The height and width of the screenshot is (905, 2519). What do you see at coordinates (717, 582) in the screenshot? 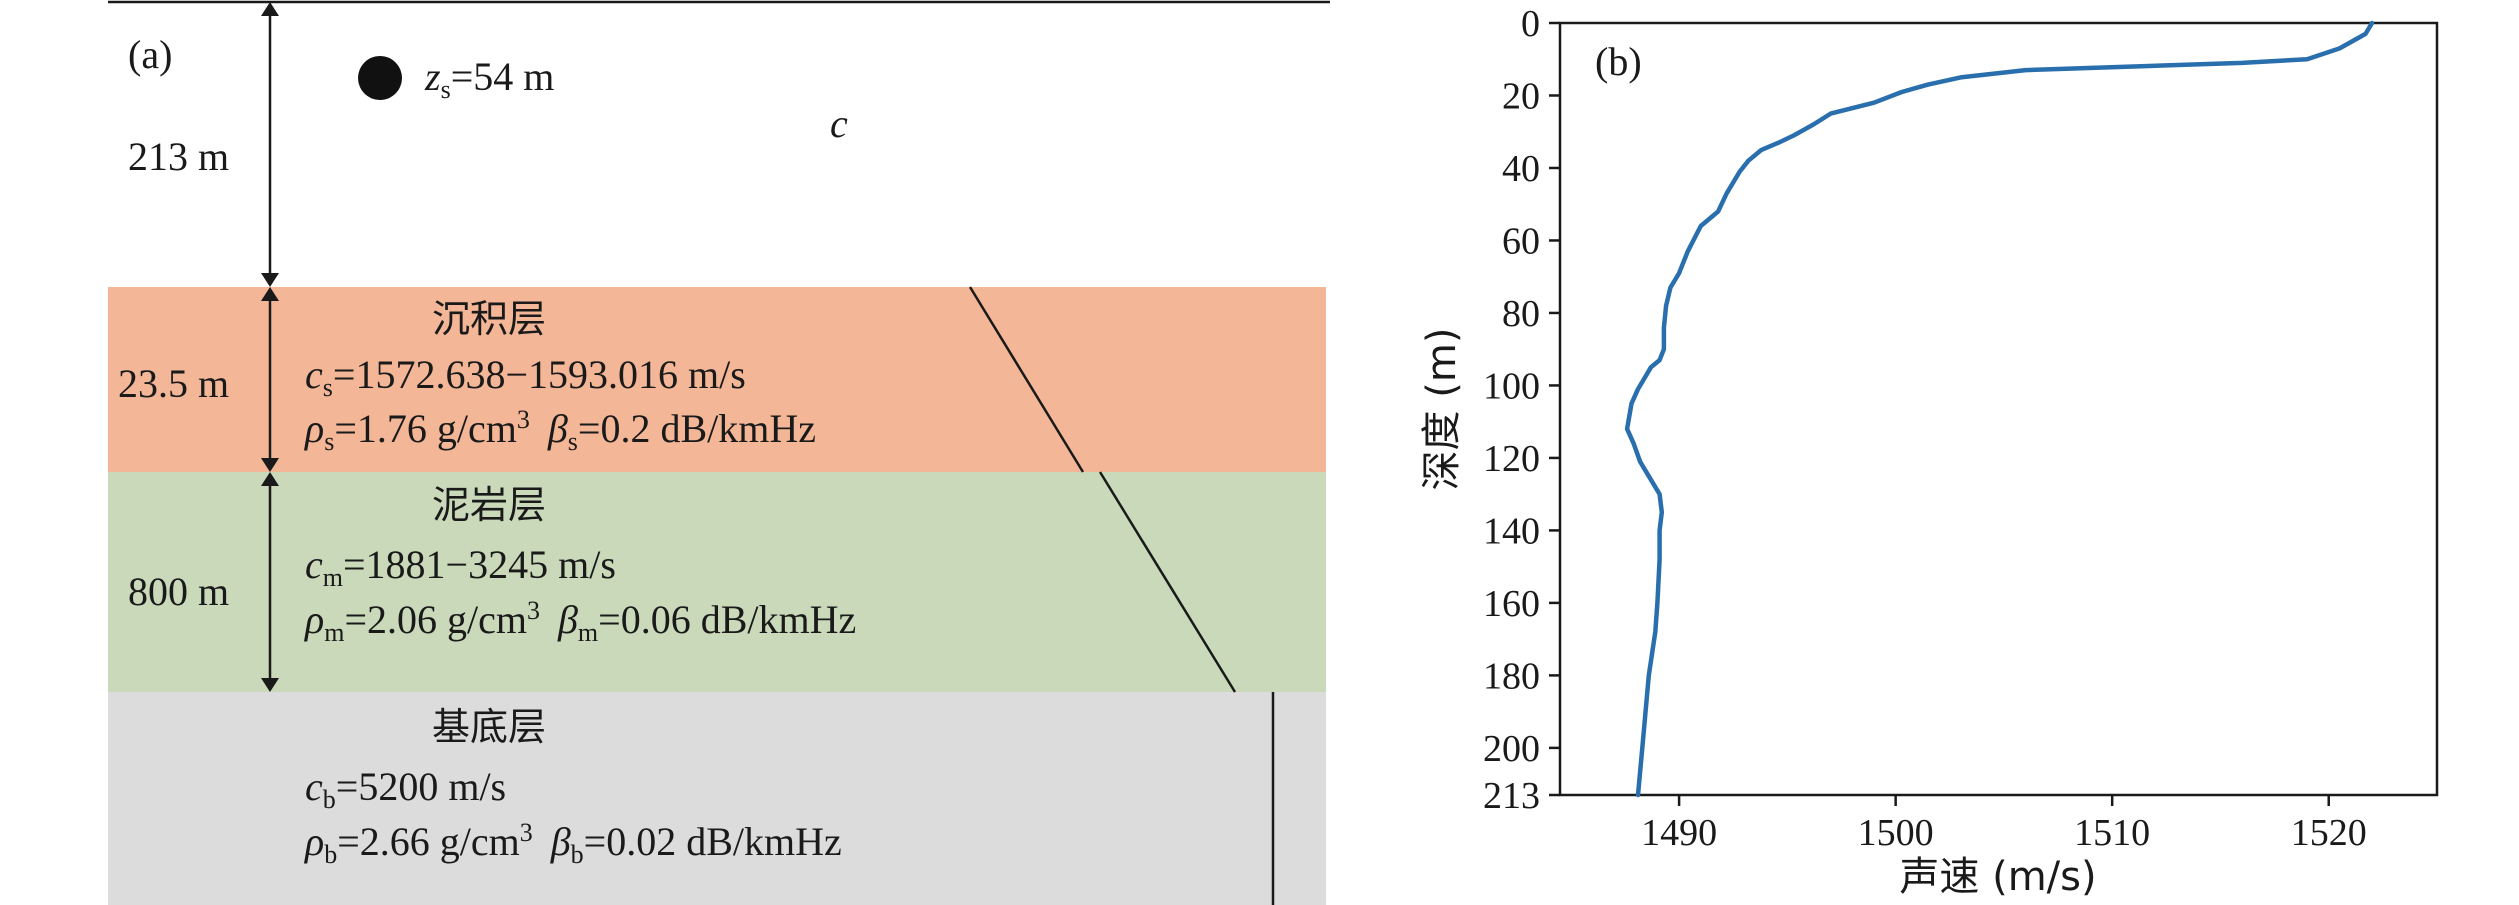
I see `mudstone-layer` at bounding box center [717, 582].